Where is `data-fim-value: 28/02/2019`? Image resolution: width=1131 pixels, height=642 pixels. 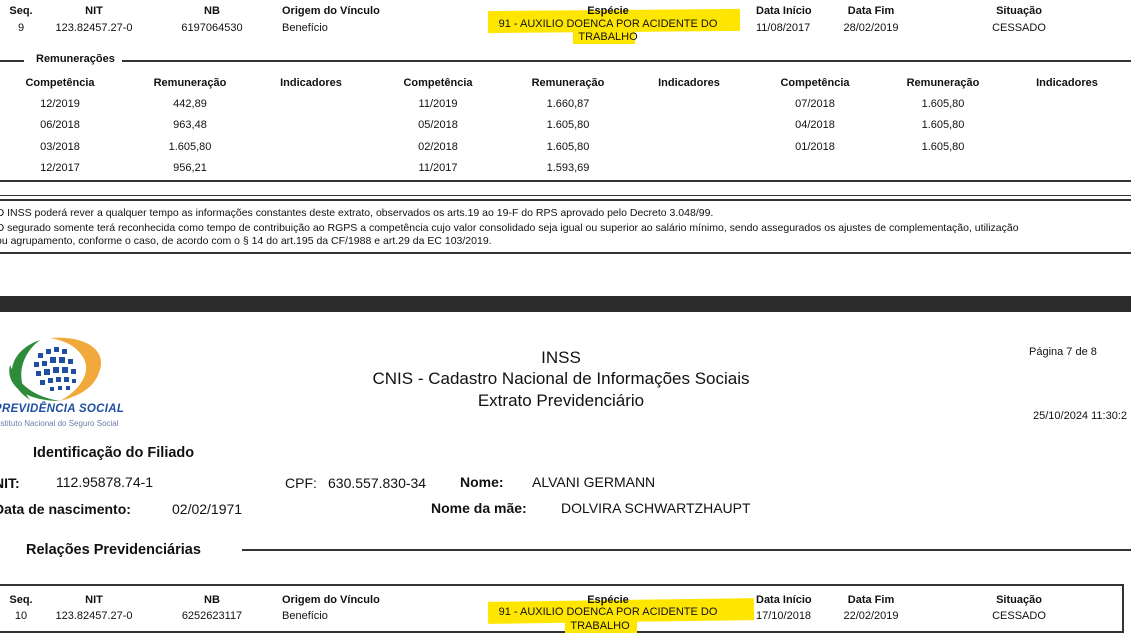 data-fim-value: 28/02/2019 is located at coordinates (871, 28).